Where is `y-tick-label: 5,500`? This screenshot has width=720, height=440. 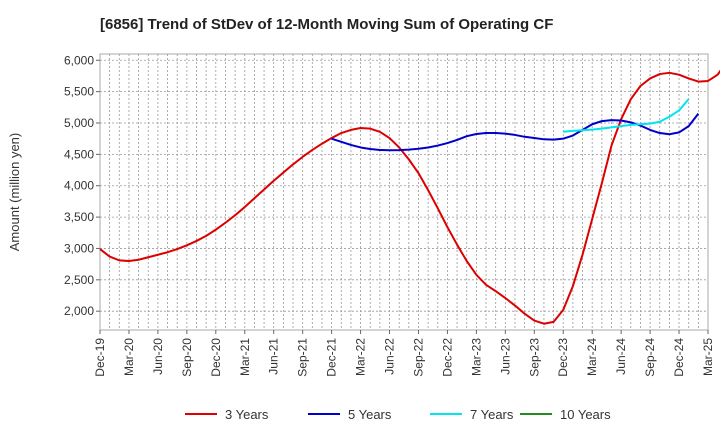 y-tick-label: 5,500 is located at coordinates (79, 92).